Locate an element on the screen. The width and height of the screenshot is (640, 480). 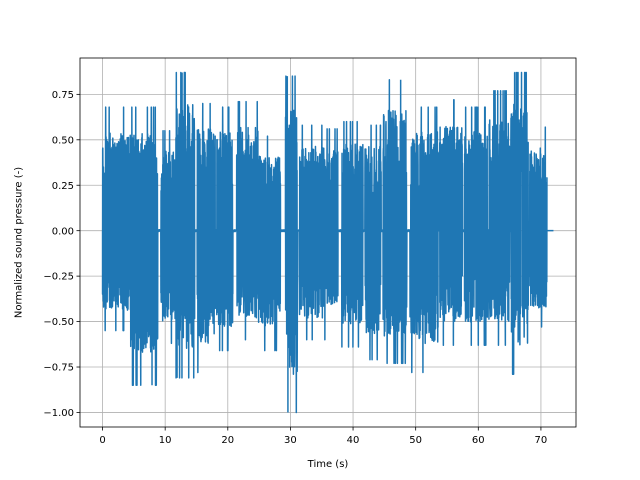
x-axis-label: Time (s) is located at coordinates (328, 464).